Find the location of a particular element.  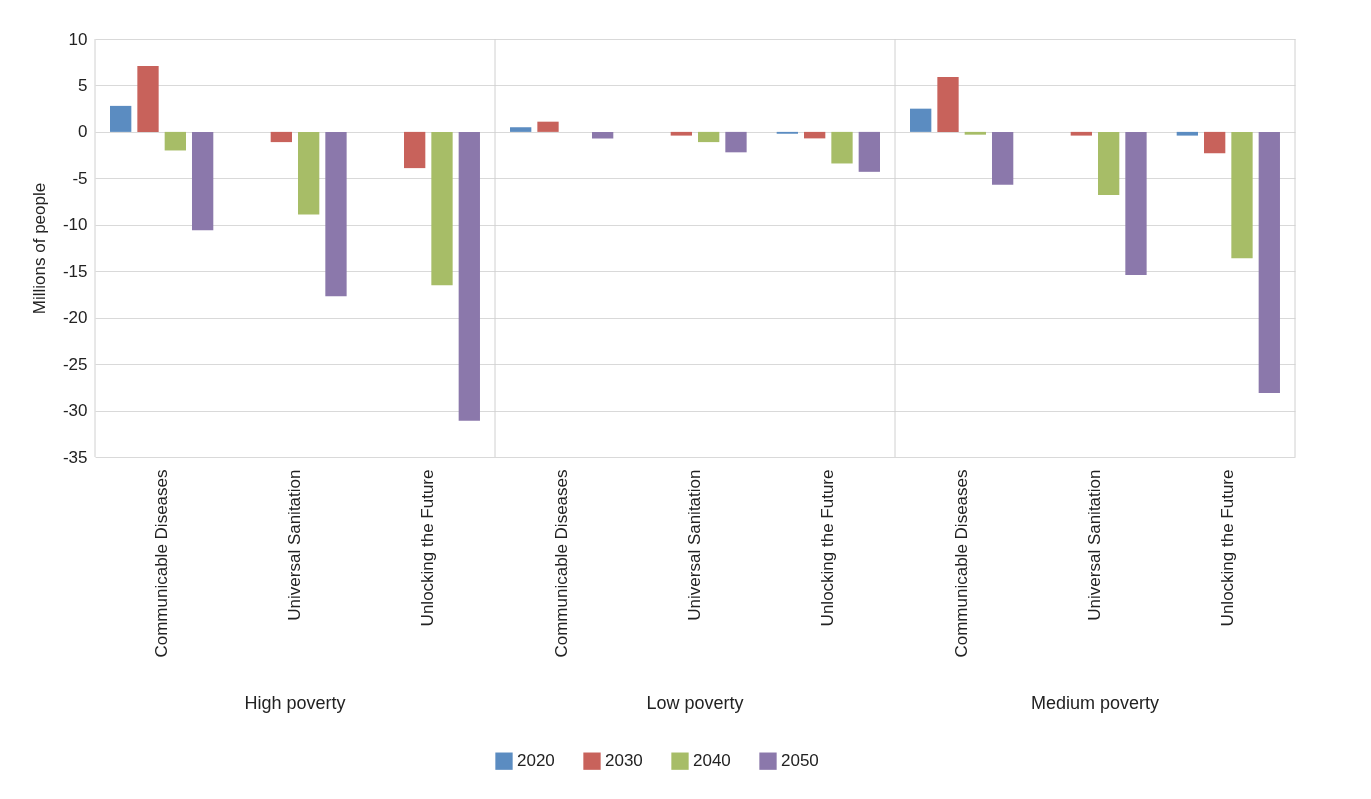

text: Low poverty is located at coordinates (695, 703).